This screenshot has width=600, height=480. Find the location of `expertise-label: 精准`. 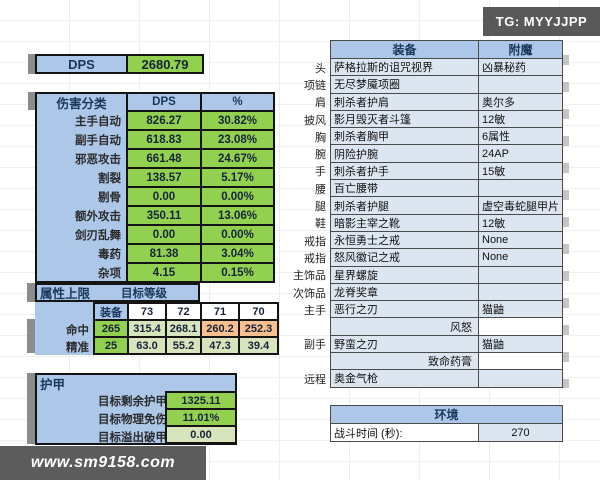

expertise-label: 精准 is located at coordinates (77, 347).